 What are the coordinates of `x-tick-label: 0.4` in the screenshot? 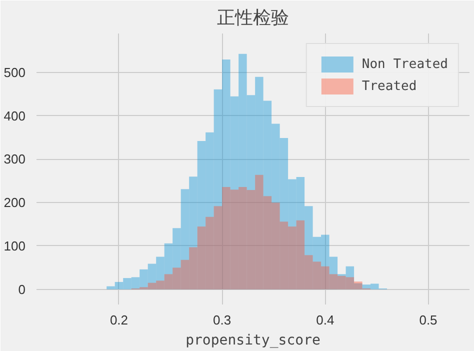 It's located at (325, 320).